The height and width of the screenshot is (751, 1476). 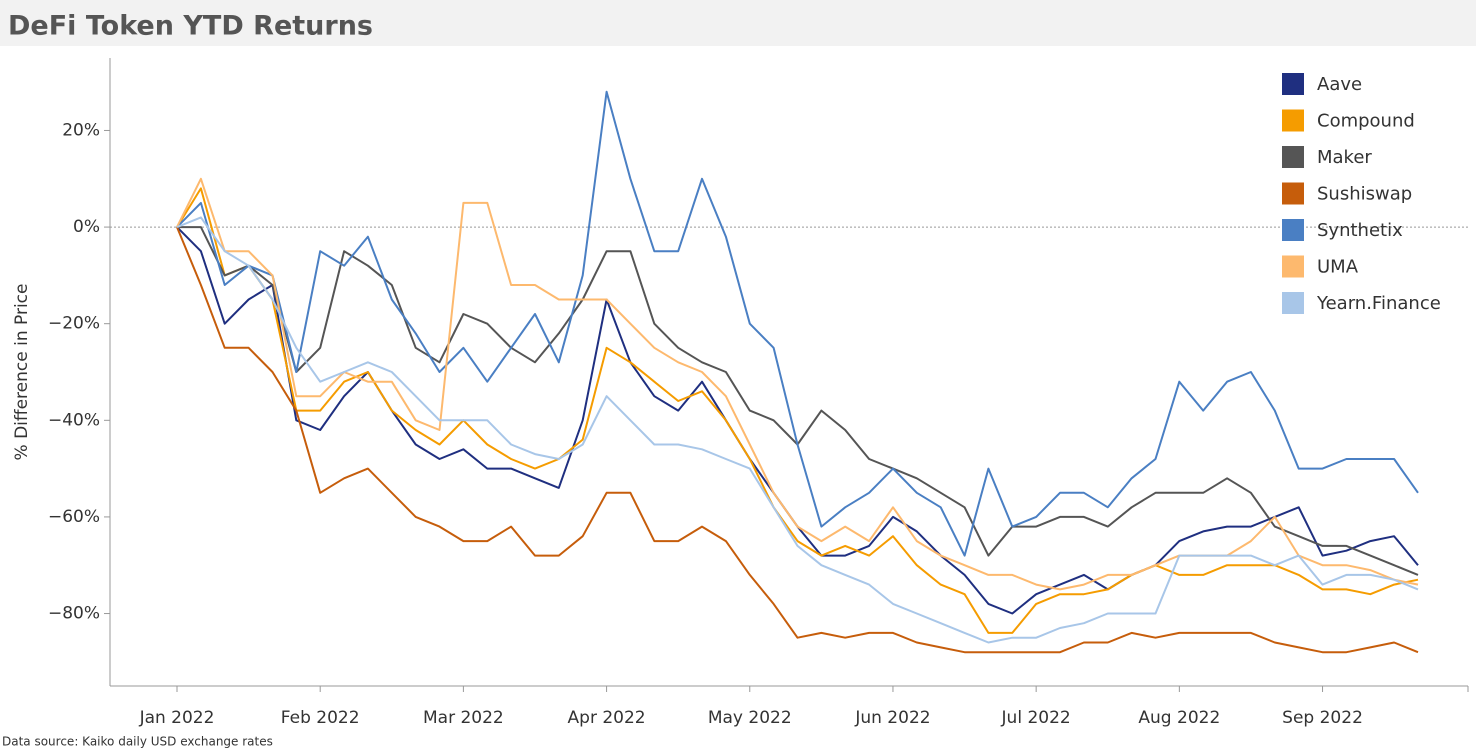 What do you see at coordinates (22, 372) in the screenshot?
I see `y-axis-label: % Difference in Price` at bounding box center [22, 372].